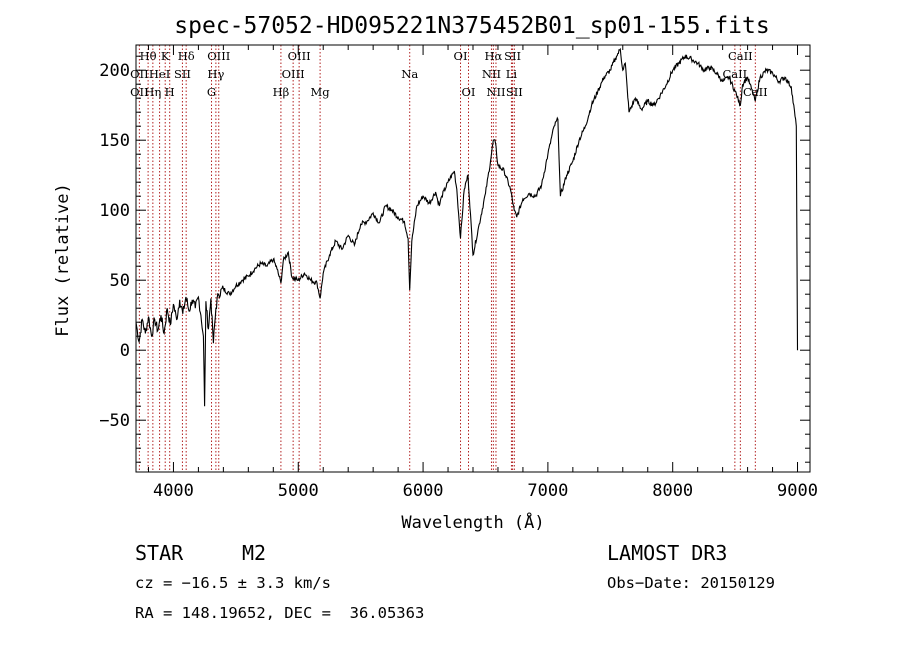 This screenshot has height=649, width=900. Describe the element at coordinates (423, 491) in the screenshot. I see `x-tick-label: 6000` at that location.